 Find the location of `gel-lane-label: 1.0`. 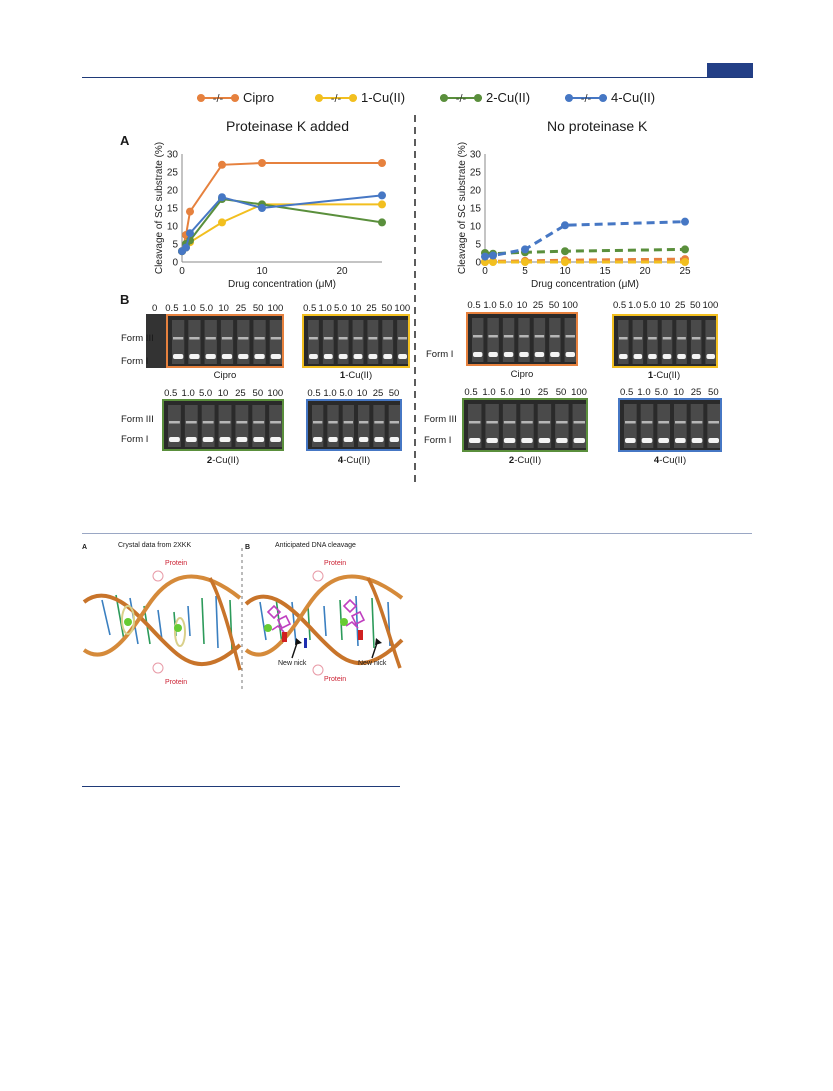

gel-lane-label: 1.0 is located at coordinates (489, 392).